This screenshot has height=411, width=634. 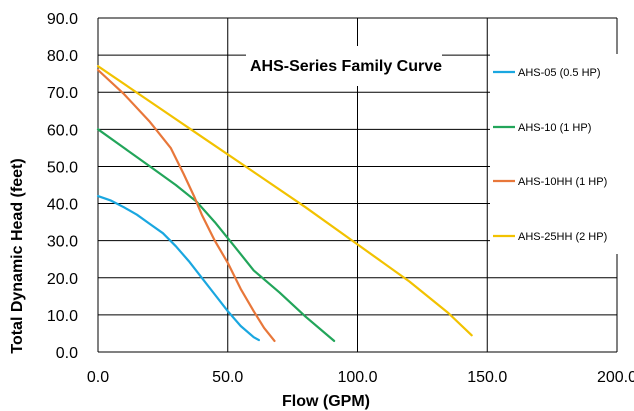 What do you see at coordinates (62, 279) in the screenshot?
I see `y-tick-label: 20.0` at bounding box center [62, 279].